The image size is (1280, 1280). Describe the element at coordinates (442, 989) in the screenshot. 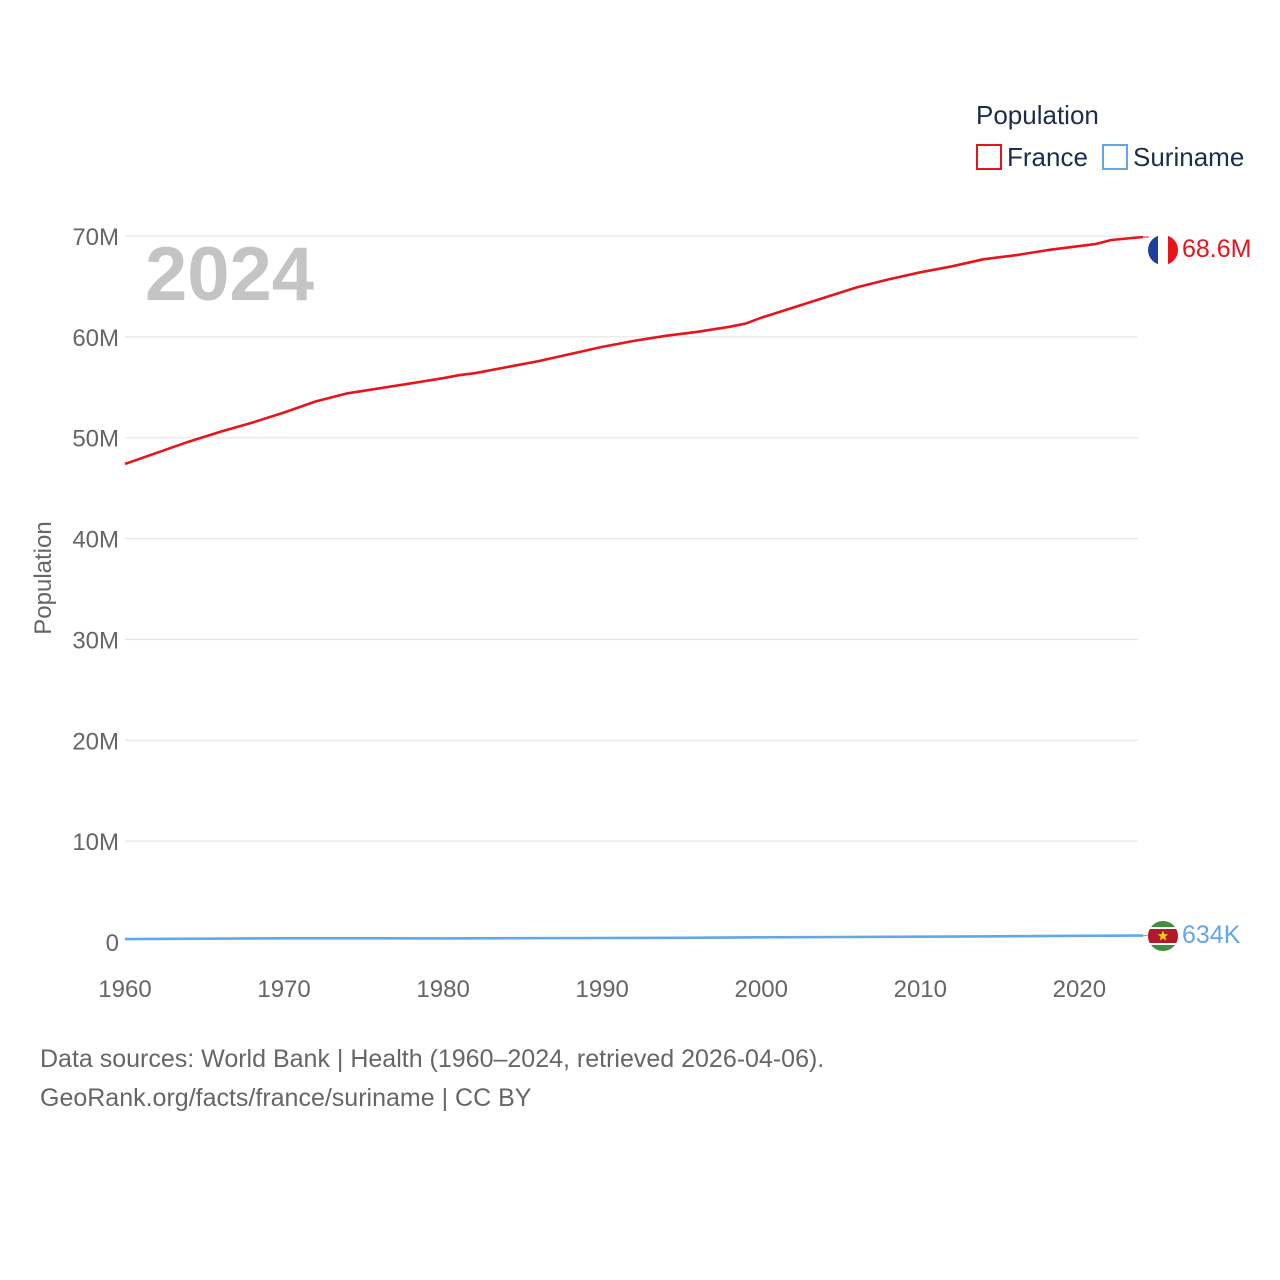

I see `x-tick-label: 1980` at that location.